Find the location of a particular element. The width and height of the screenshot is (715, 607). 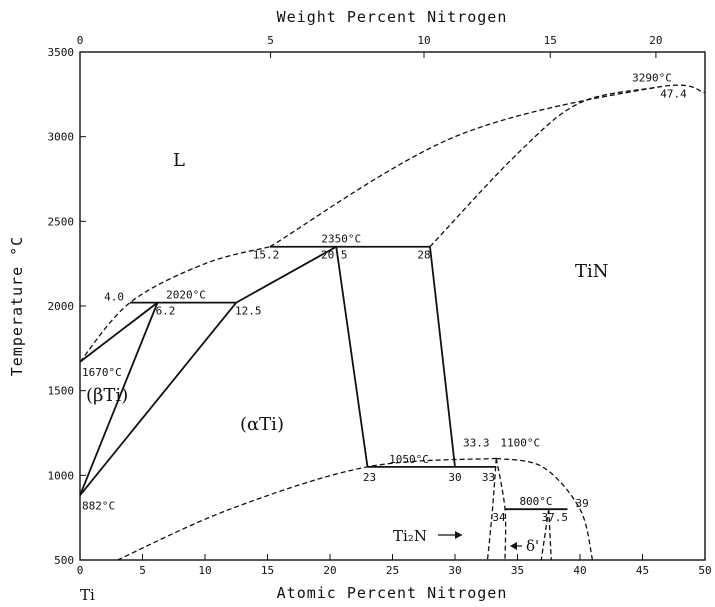

beta-alpha-boundary-left is located at coordinates (119, 399).